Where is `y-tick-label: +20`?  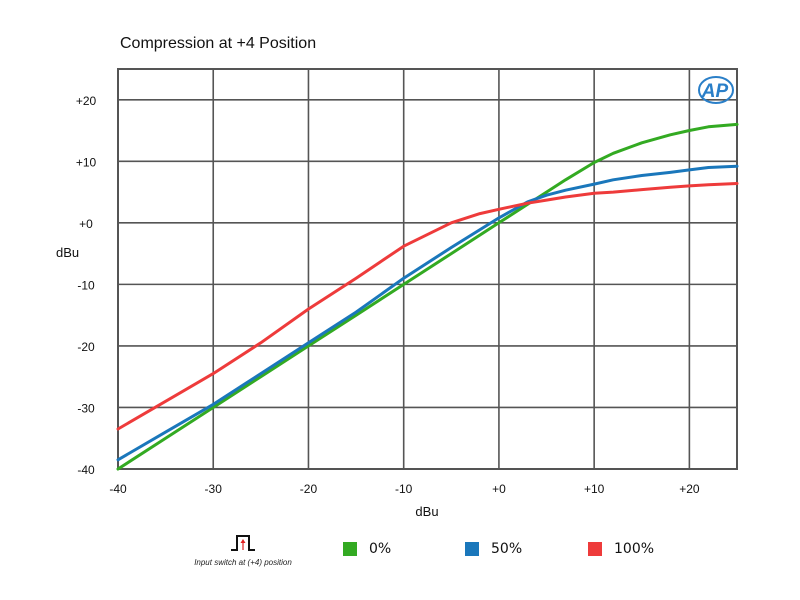 y-tick-label: +20 is located at coordinates (86, 101).